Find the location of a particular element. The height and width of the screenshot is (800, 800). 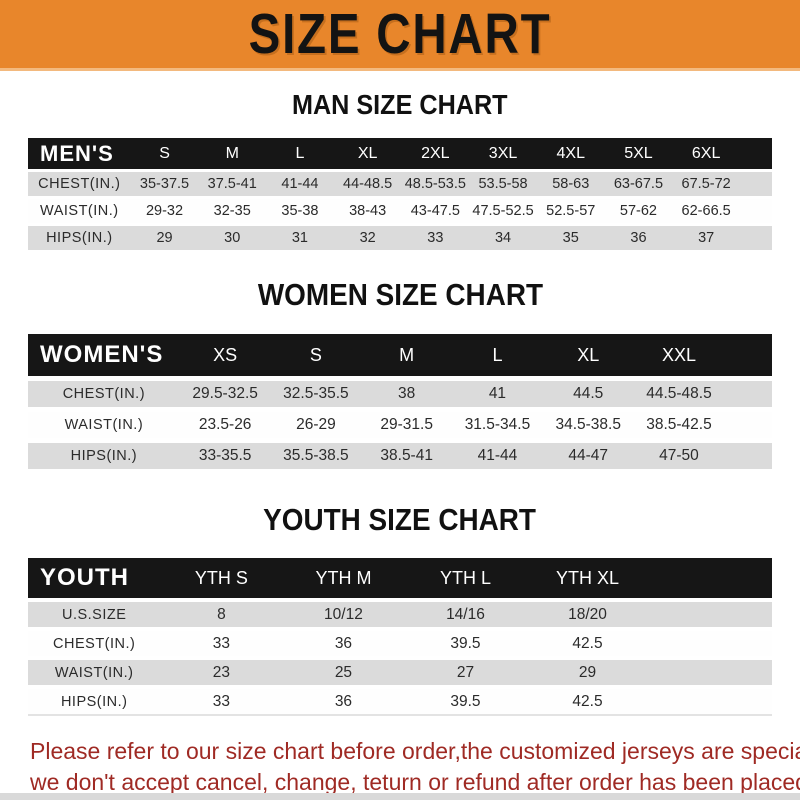

size-value-cell: 37.5-41 is located at coordinates (232, 184).